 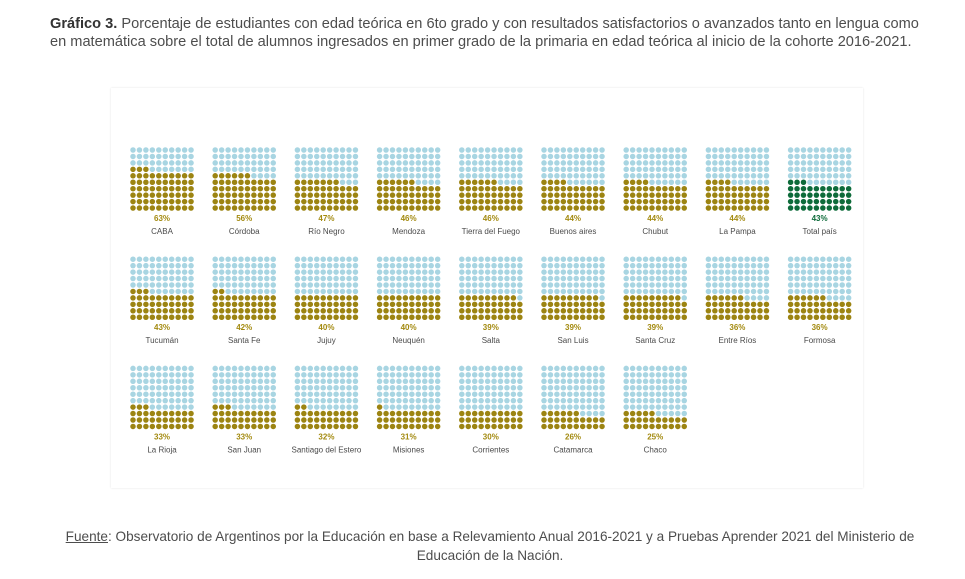 I want to click on waffle-value-label: 63%, so click(x=162, y=218).